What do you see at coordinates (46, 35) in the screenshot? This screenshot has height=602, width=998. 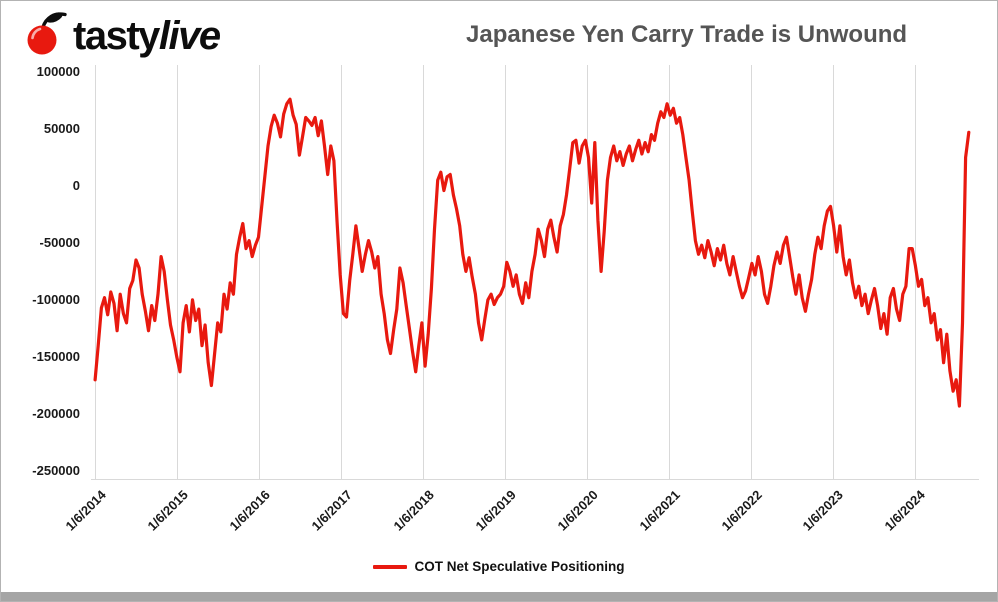 I see `cherry-icon` at bounding box center [46, 35].